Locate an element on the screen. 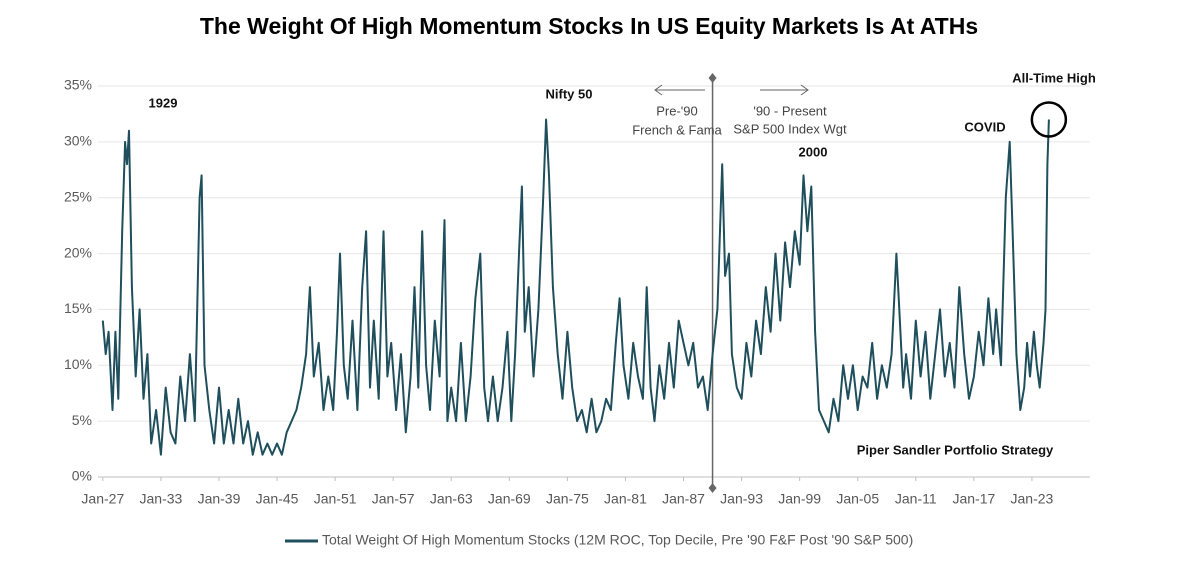  x-tick-label: Jan-39 is located at coordinates (219, 499).